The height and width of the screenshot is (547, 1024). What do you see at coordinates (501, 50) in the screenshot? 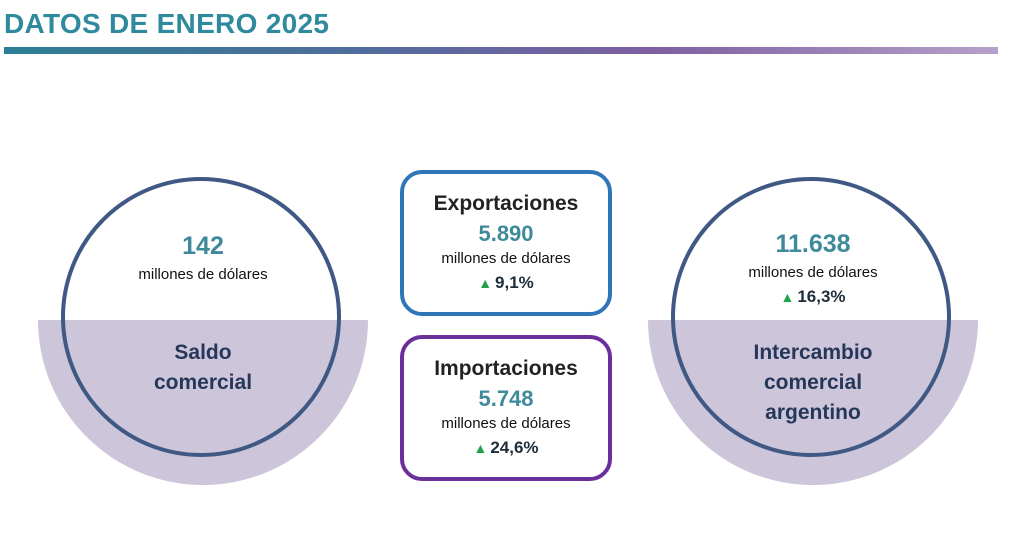
I see `title-divider` at bounding box center [501, 50].